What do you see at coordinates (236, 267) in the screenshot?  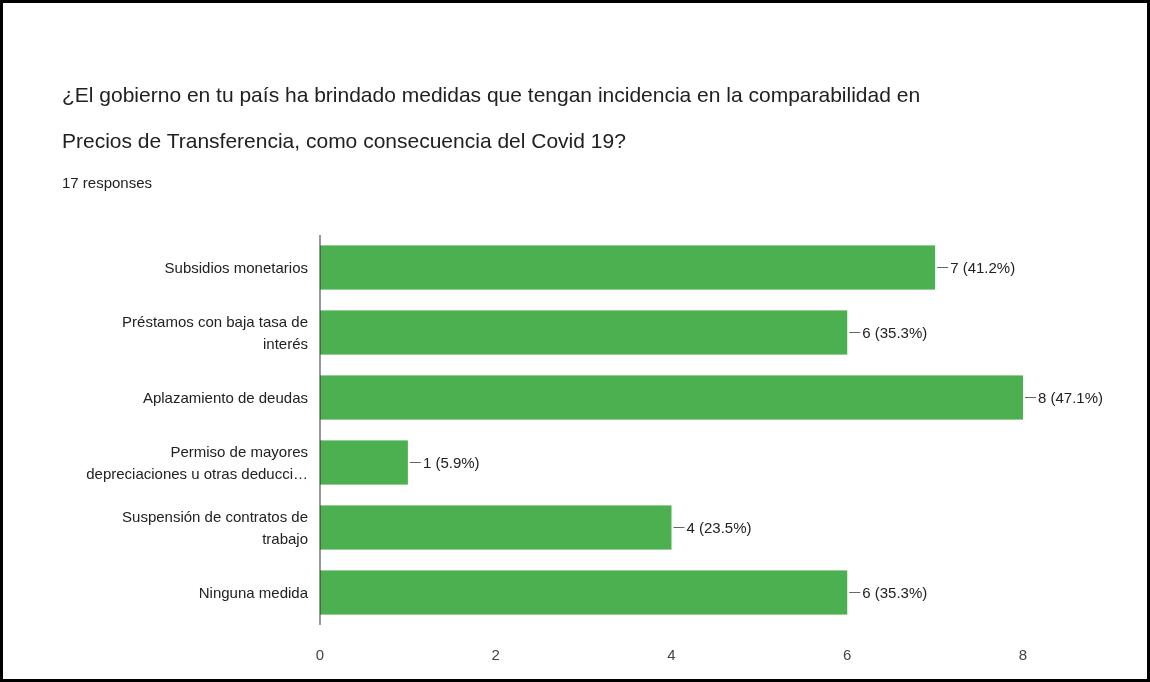 I see `y-tick-label: Subsidios monetarios` at bounding box center [236, 267].